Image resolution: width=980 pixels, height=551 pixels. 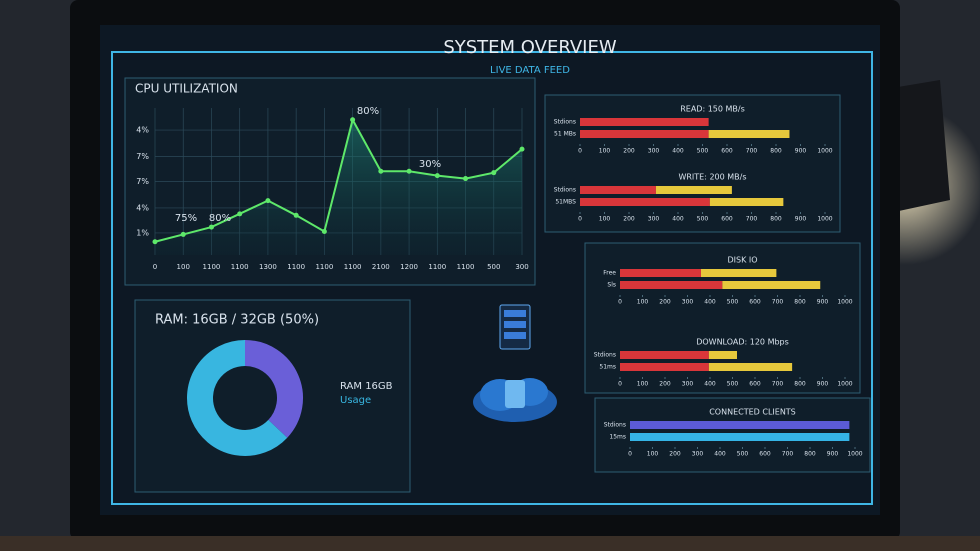 What do you see at coordinates (366, 386) in the screenshot?
I see `legend-label: RAM 16GB` at bounding box center [366, 386].